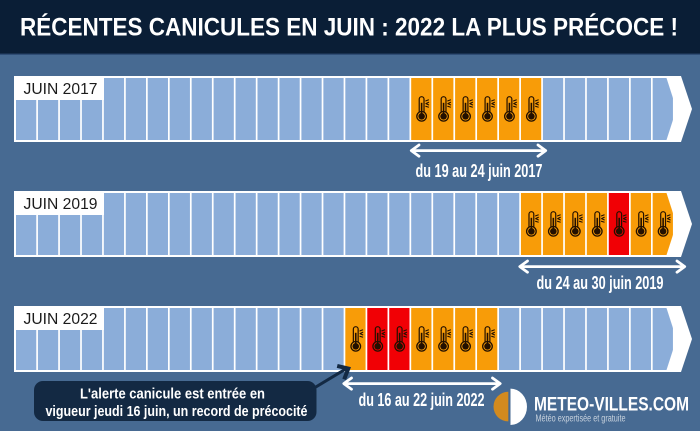 The width and height of the screenshot is (700, 431). I want to click on svg-text: JUIN 2017, so click(61, 89).